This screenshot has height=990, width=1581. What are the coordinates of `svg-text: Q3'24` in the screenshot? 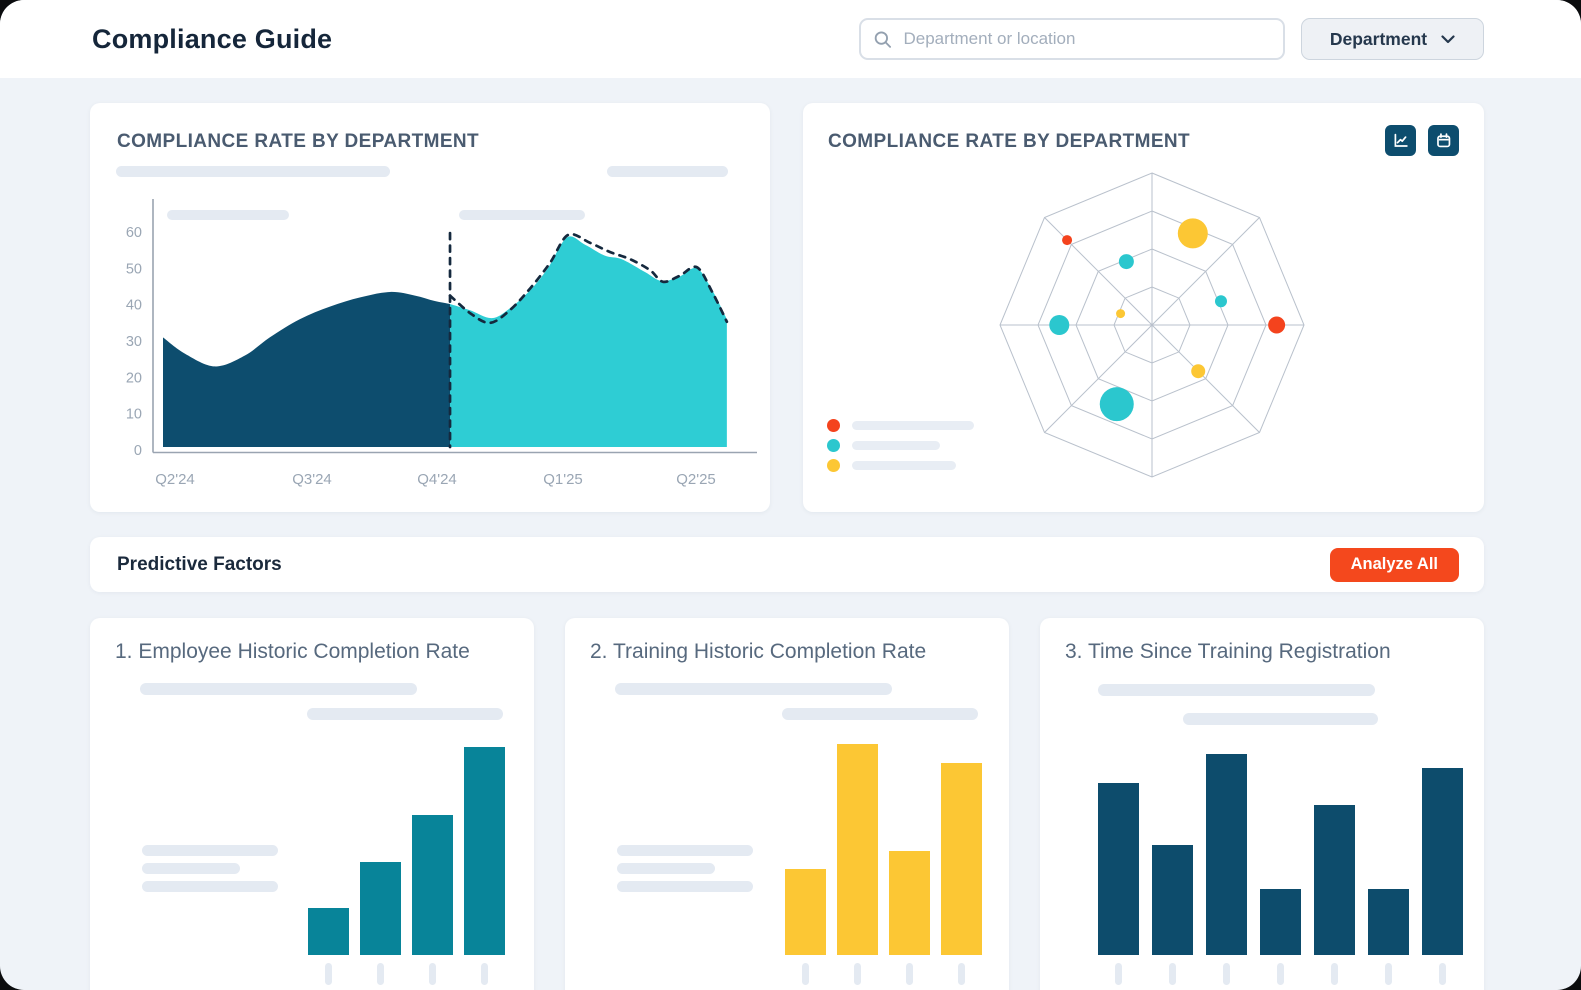 It's located at (312, 479).